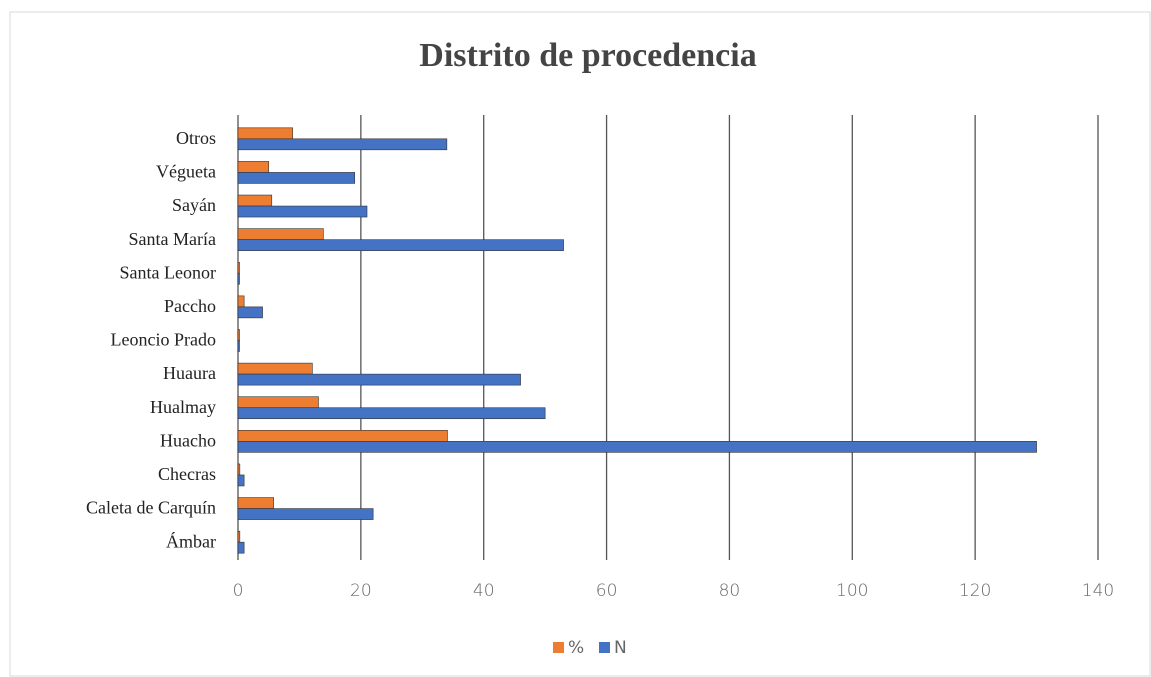  What do you see at coordinates (196, 138) in the screenshot?
I see `y-tick-label: Otros` at bounding box center [196, 138].